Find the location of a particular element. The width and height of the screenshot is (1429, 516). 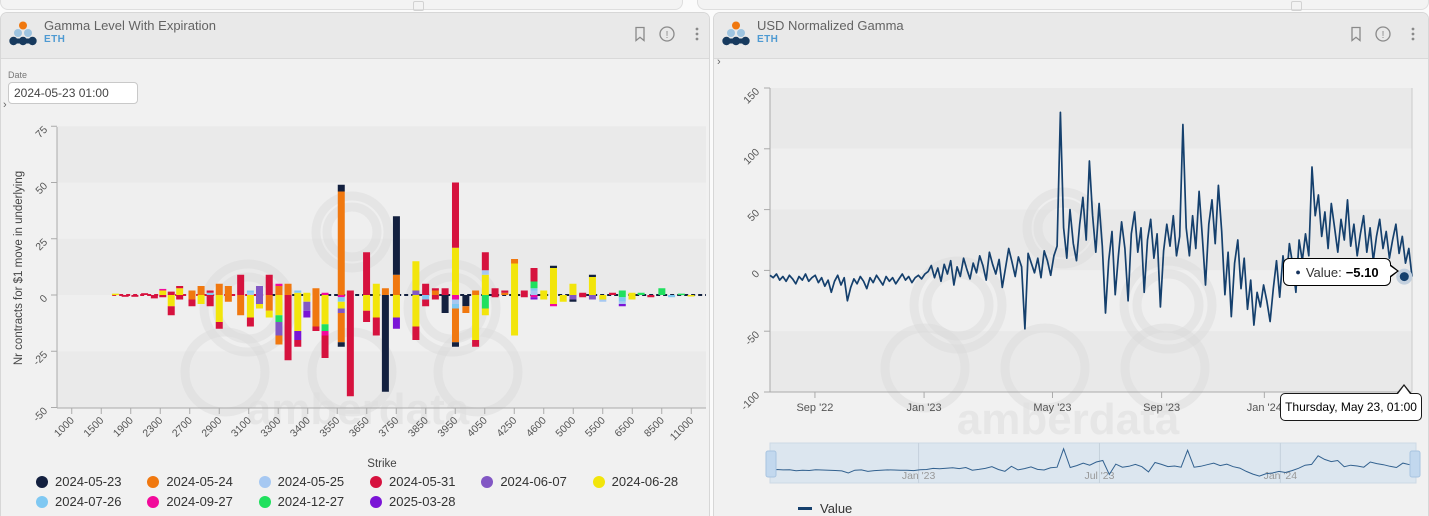

usd-gamma-panel-header is located at coordinates (1071, 36).